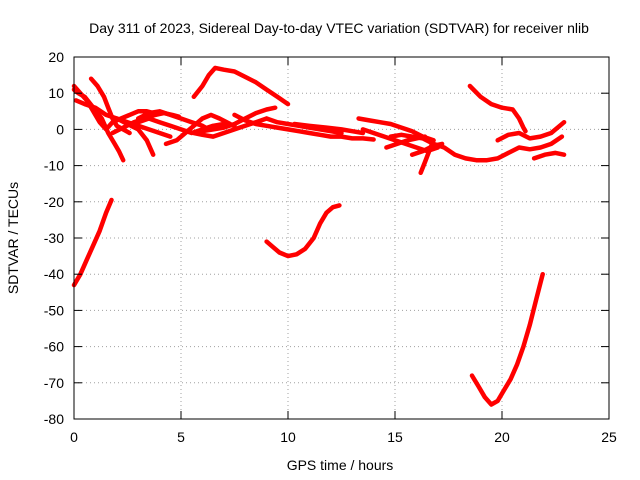 The image size is (640, 480). I want to click on y-tick-label: -80, so click(54, 419).